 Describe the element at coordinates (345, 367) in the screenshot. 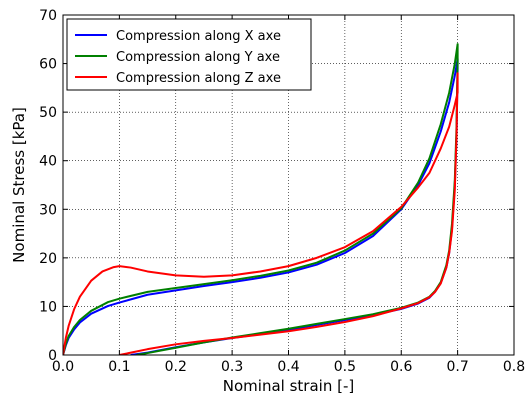

I see `x-tick-label: 0.5` at that location.